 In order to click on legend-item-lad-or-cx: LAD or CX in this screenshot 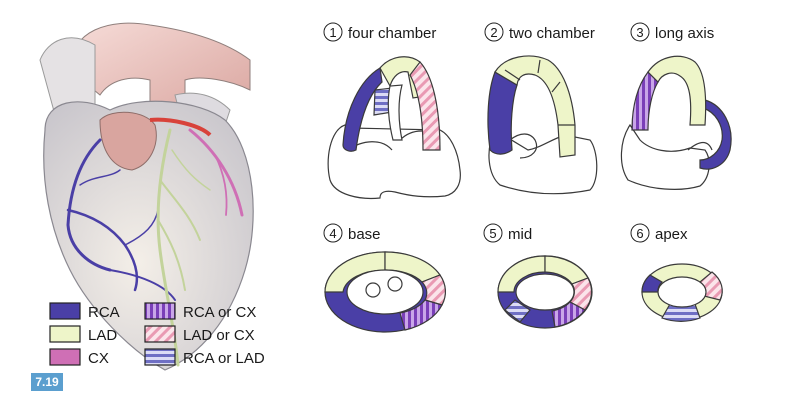, I will do `click(199, 334)`.